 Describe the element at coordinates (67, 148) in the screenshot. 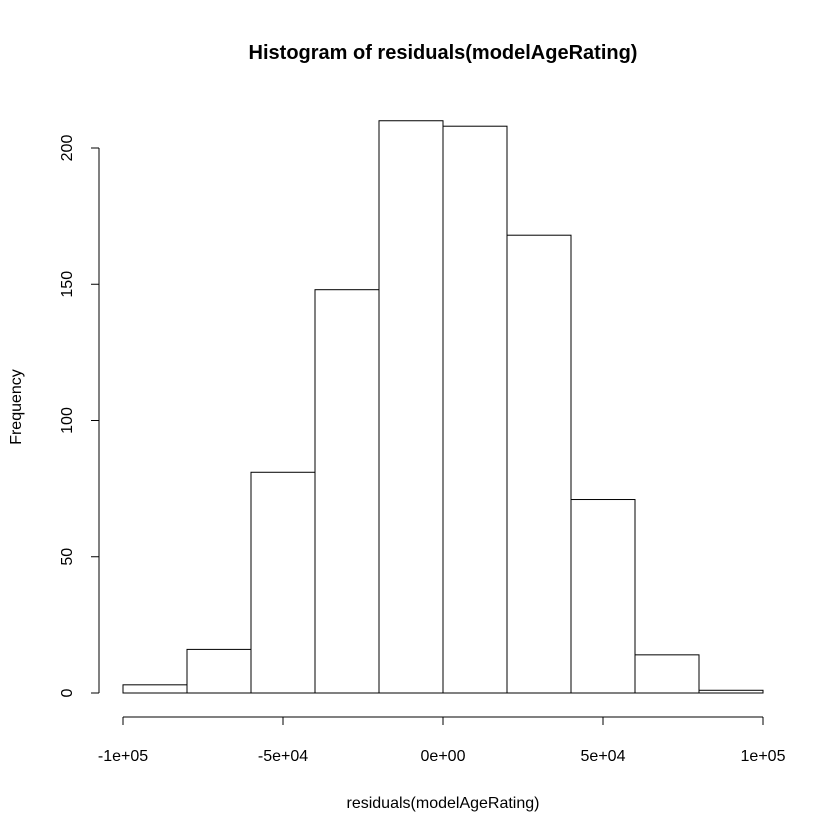

I see `y-tick-label-4: 200` at that location.